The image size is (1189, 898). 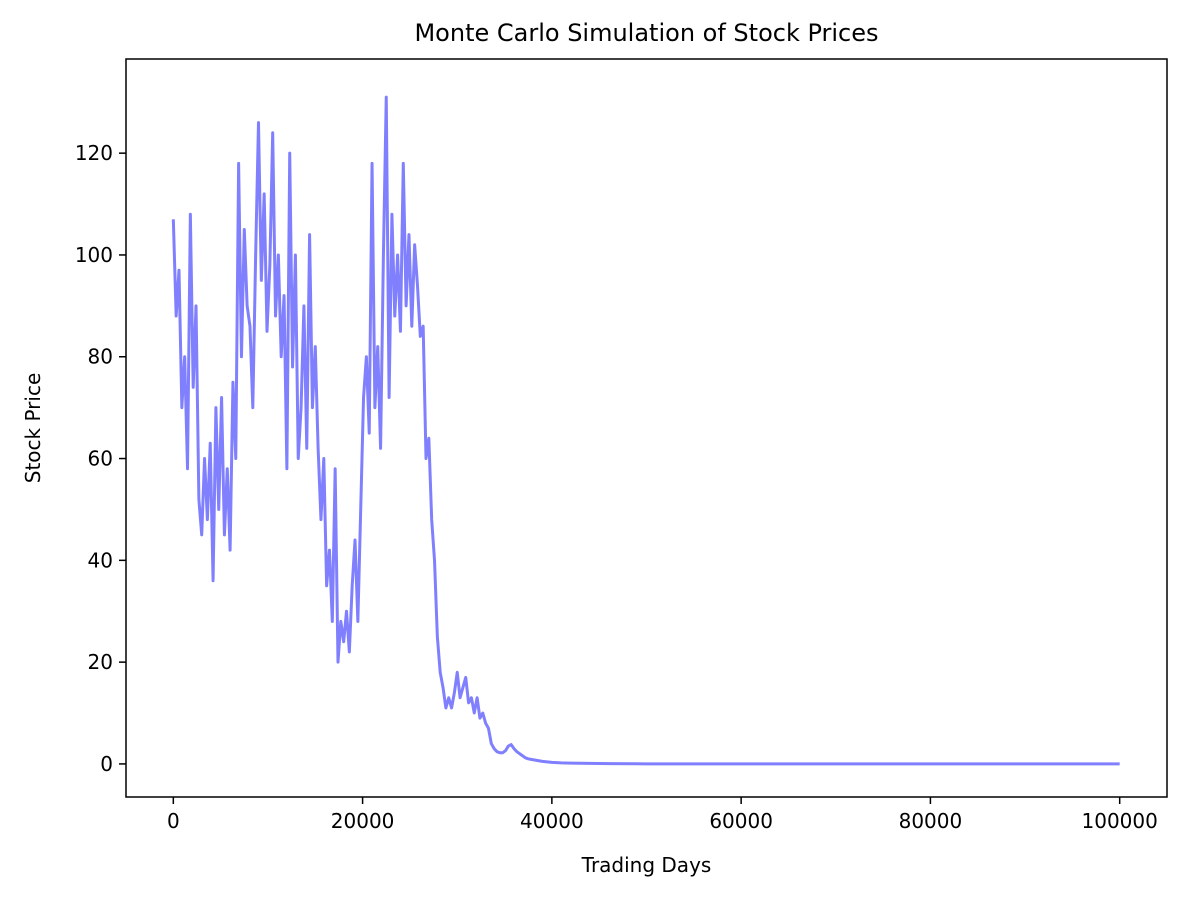 I want to click on chart-title: Monte Carlo Simulation of Stock Prices, so click(x=646, y=33).